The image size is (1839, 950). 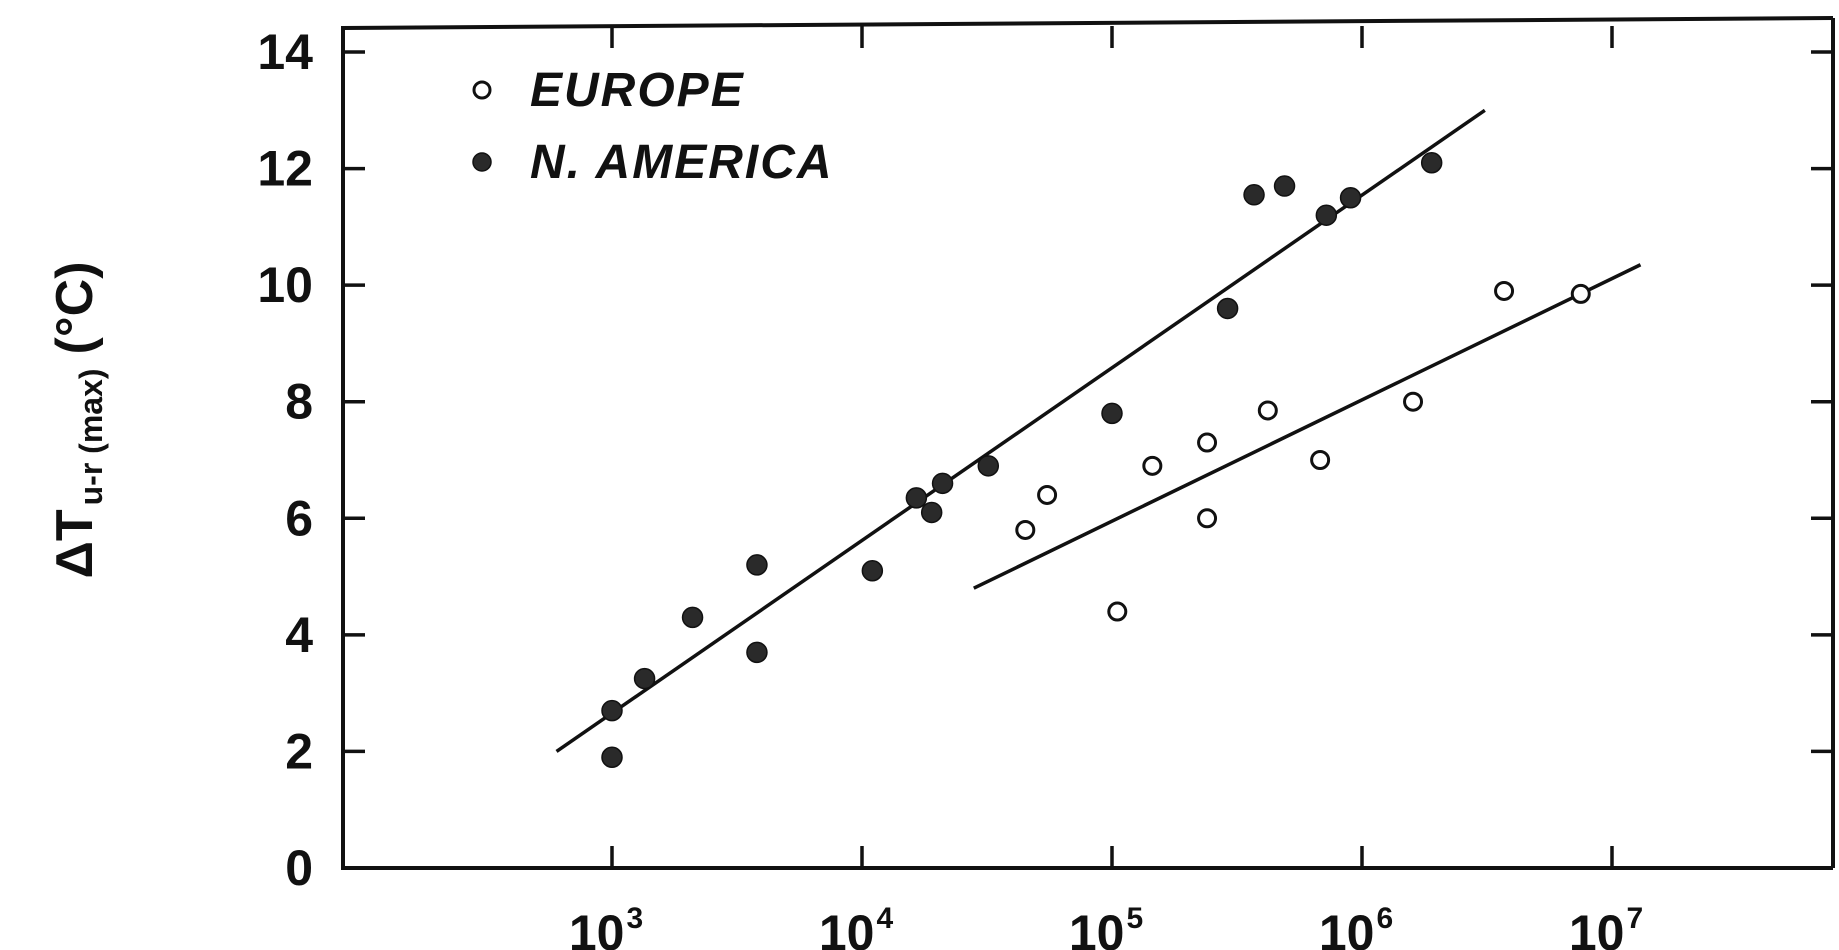 I want to click on x-tick-label: 104, so click(x=856, y=926).